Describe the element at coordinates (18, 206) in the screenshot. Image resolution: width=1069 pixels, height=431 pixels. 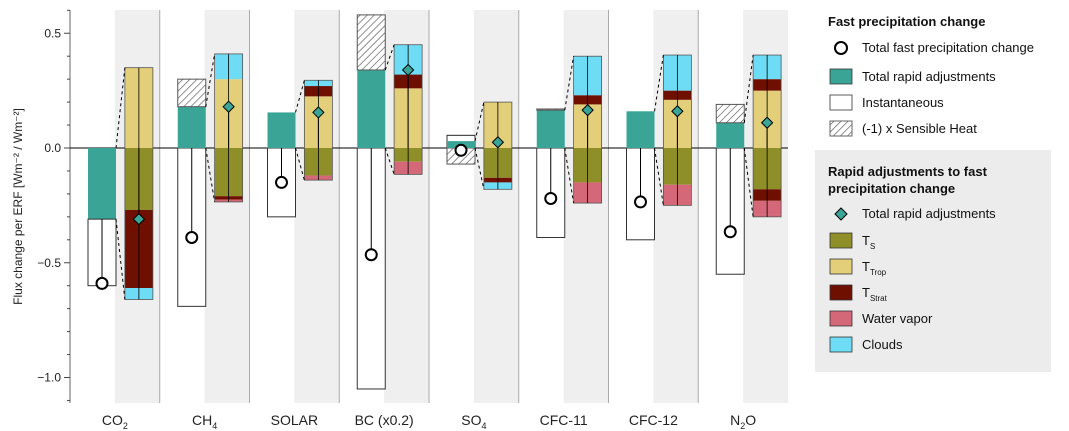
I see `y-axis-label: Flux change per ERF [Wm⁻² / Wm⁻²]` at that location.